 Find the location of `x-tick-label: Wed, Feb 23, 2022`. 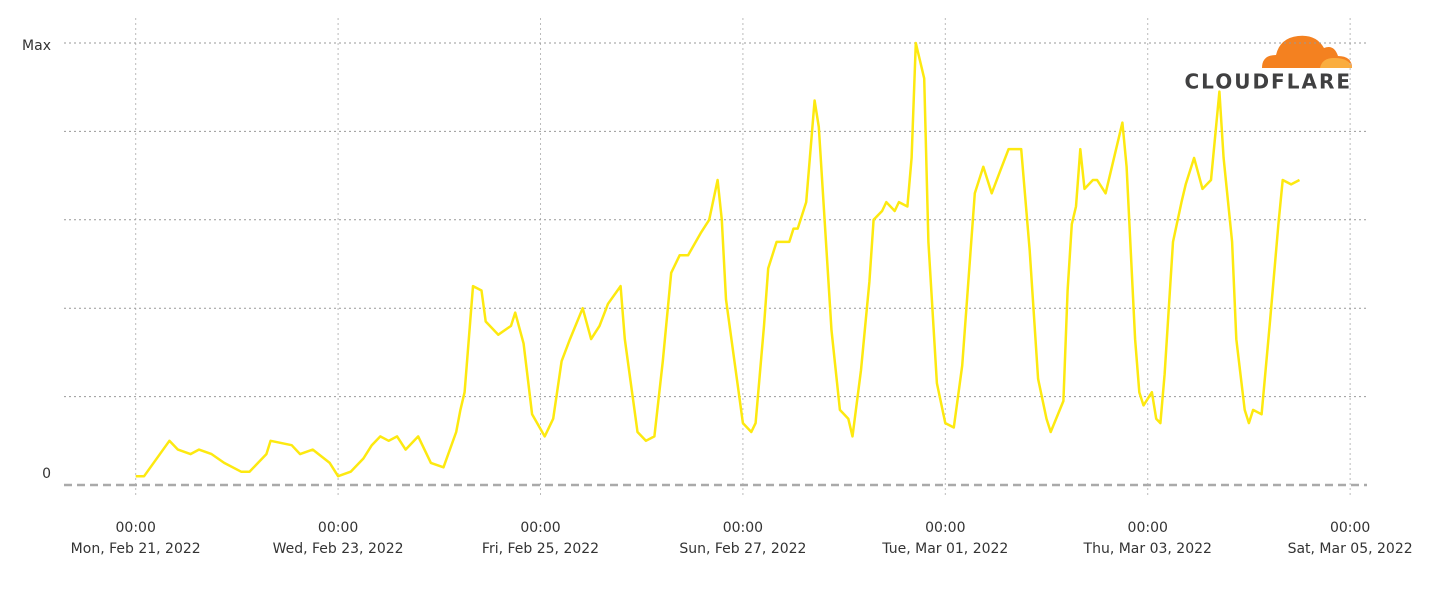

x-tick-label: Wed, Feb 23, 2022 is located at coordinates (338, 549).